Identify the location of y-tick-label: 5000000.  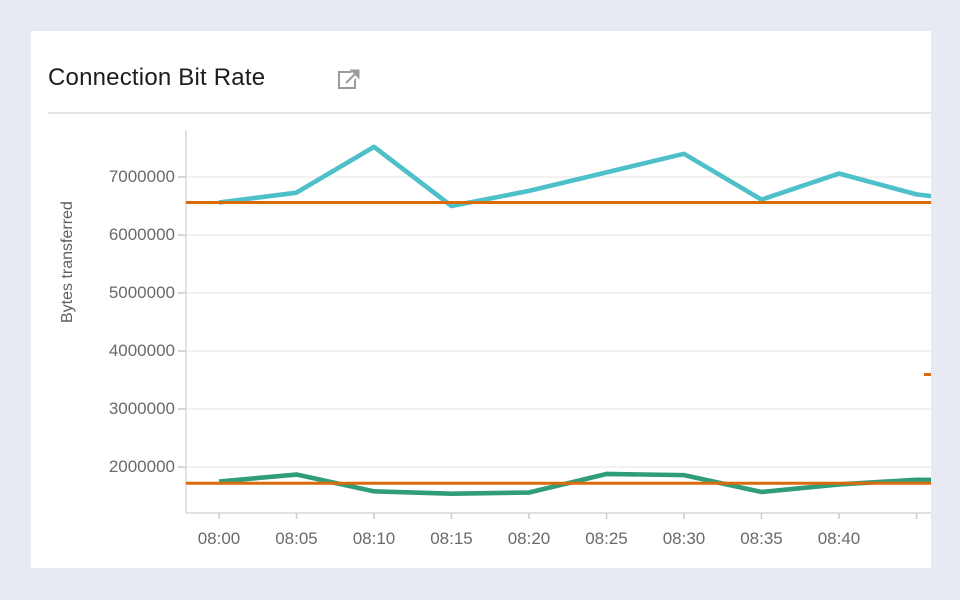
(141, 292).